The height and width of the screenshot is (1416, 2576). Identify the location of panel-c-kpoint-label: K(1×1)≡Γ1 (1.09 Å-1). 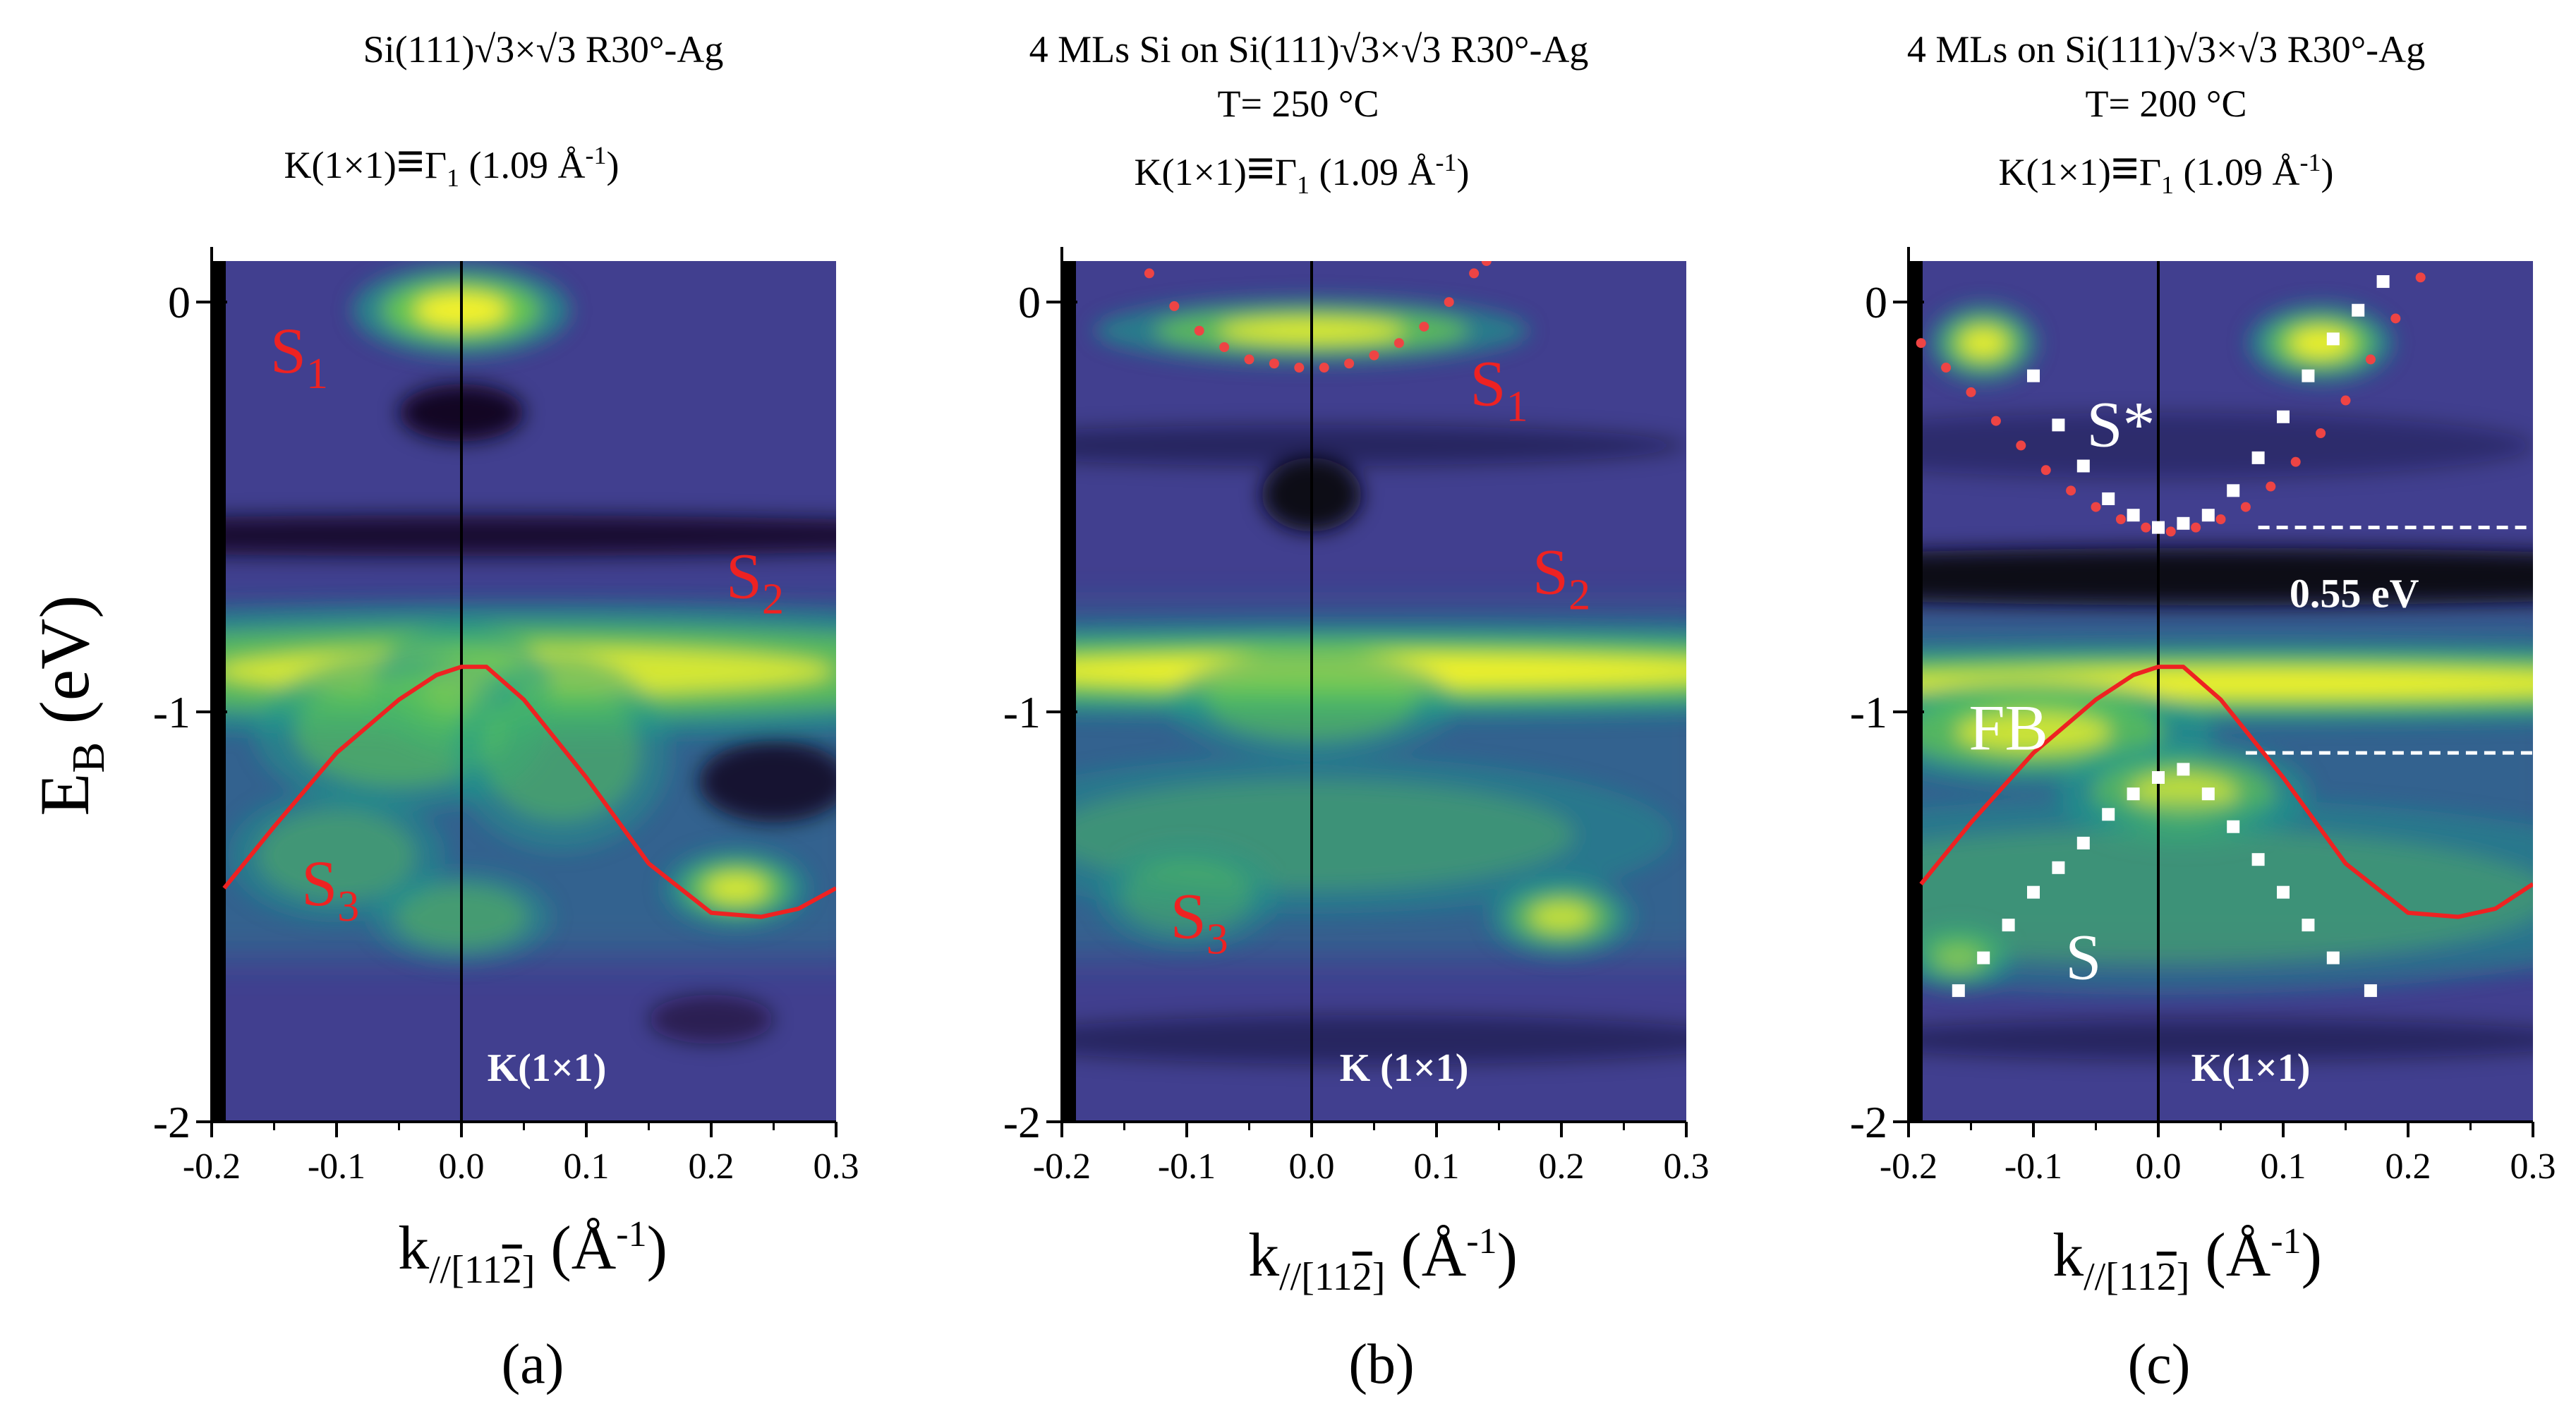
(2167, 171).